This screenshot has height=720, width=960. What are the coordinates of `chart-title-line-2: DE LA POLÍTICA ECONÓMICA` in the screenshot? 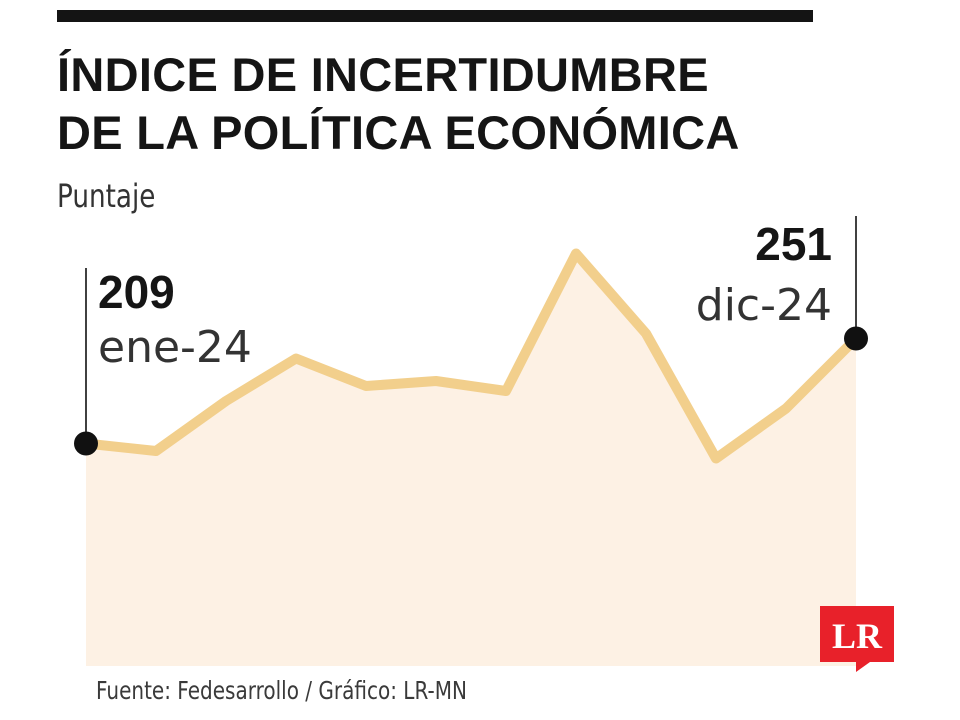 It's located at (398, 132).